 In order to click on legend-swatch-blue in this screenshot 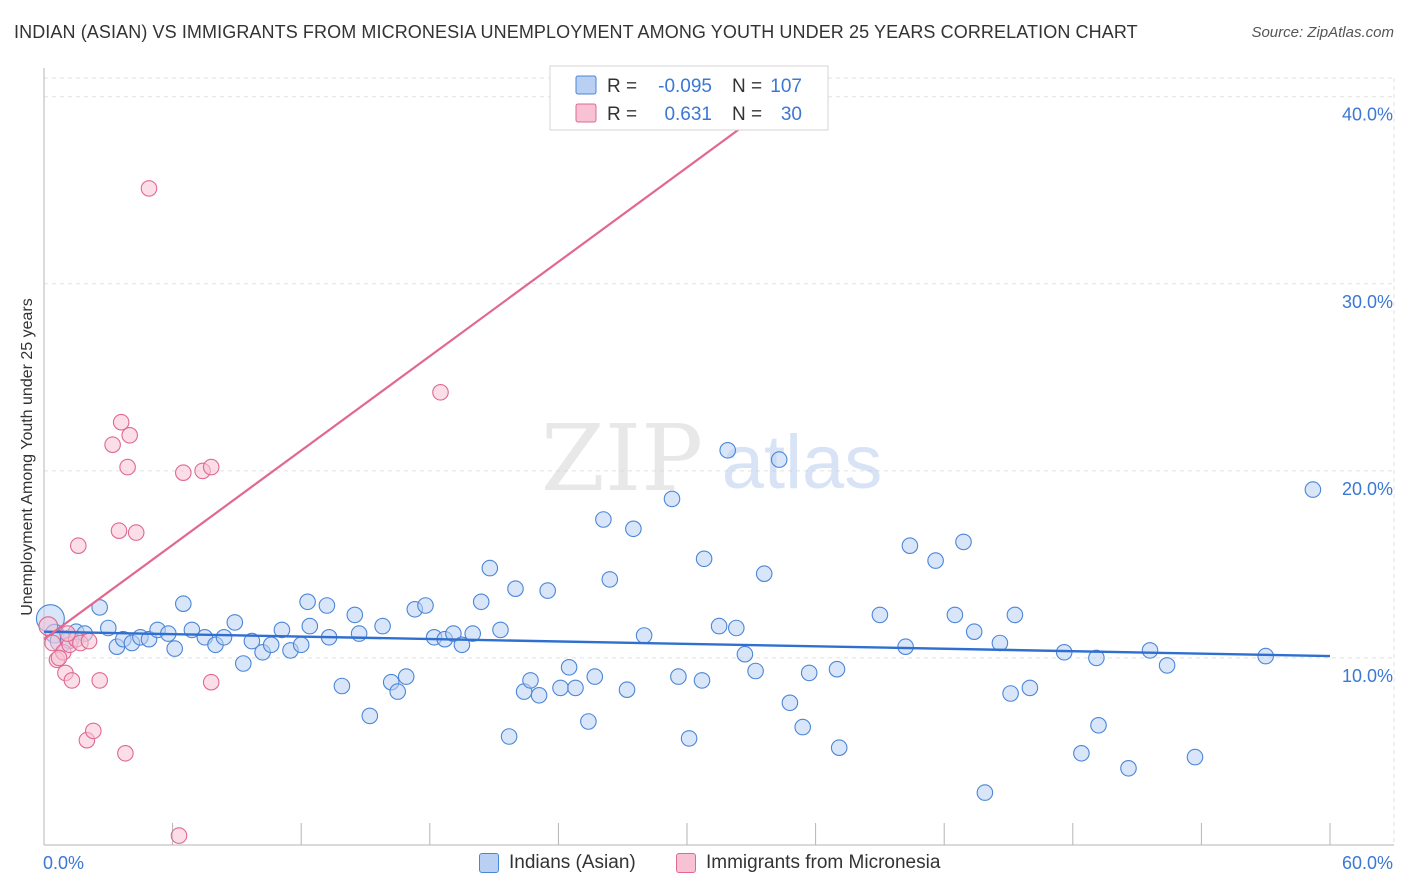, I will do `click(586, 85)`.